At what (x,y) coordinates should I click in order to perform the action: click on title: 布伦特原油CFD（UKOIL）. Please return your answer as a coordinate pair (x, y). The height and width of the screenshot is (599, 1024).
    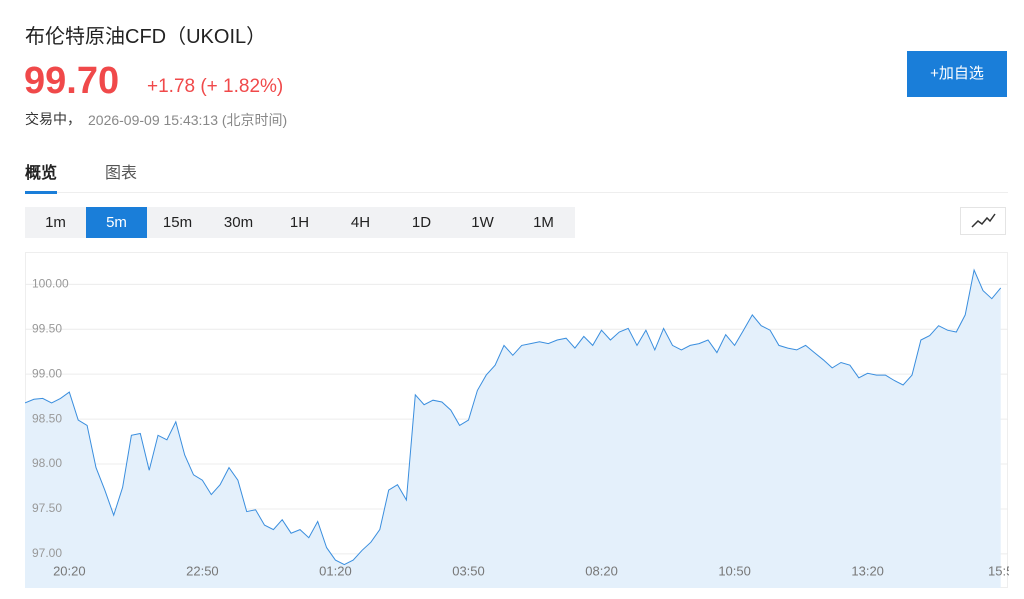
    Looking at the image, I should click on (146, 37).